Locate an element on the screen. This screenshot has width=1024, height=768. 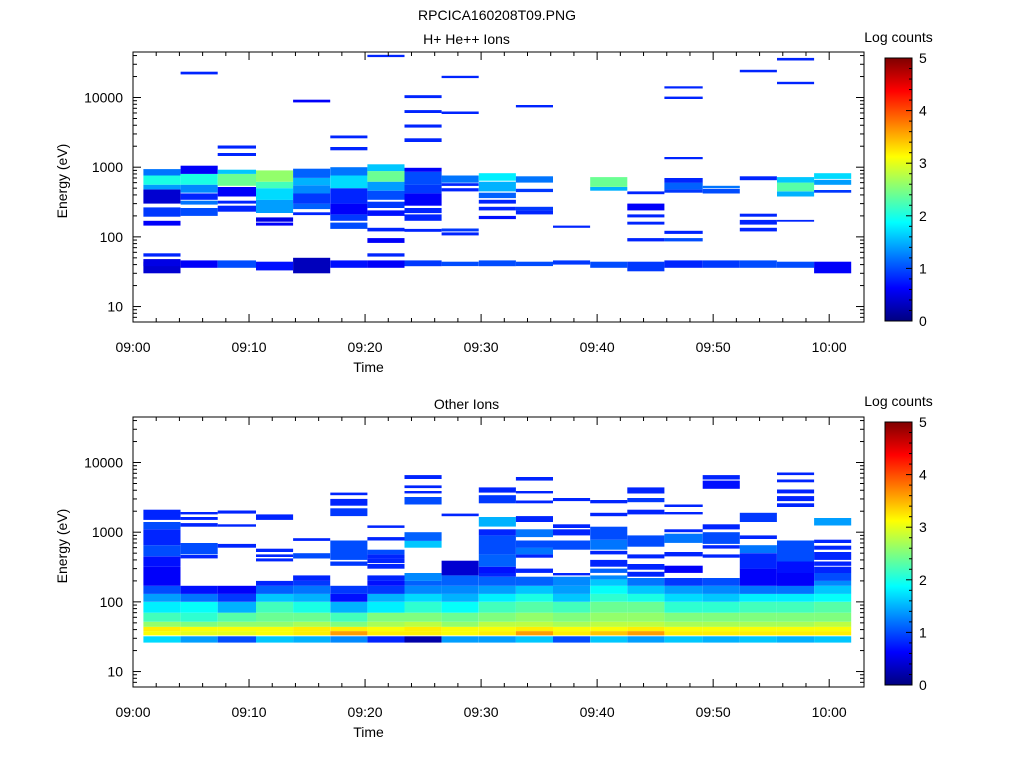
x-tick-label: 09:50 is located at coordinates (713, 347).